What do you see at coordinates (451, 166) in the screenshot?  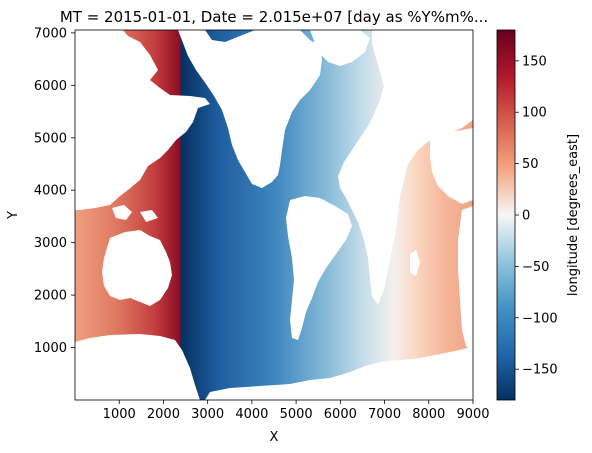 I see `land-asia-east` at bounding box center [451, 166].